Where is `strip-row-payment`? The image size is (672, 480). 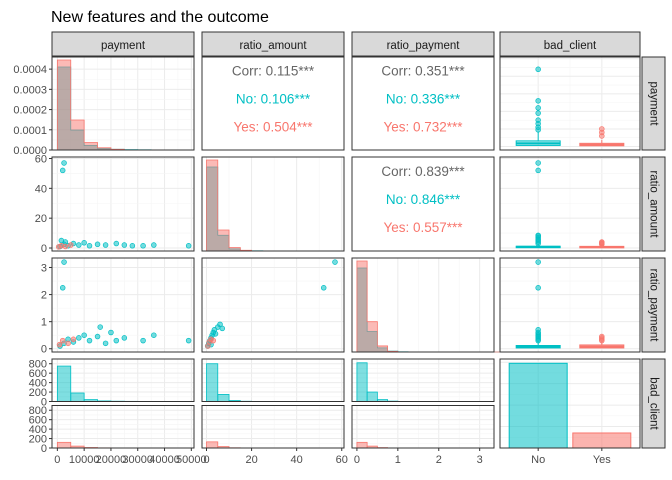
strip-row-payment is located at coordinates (653, 103).